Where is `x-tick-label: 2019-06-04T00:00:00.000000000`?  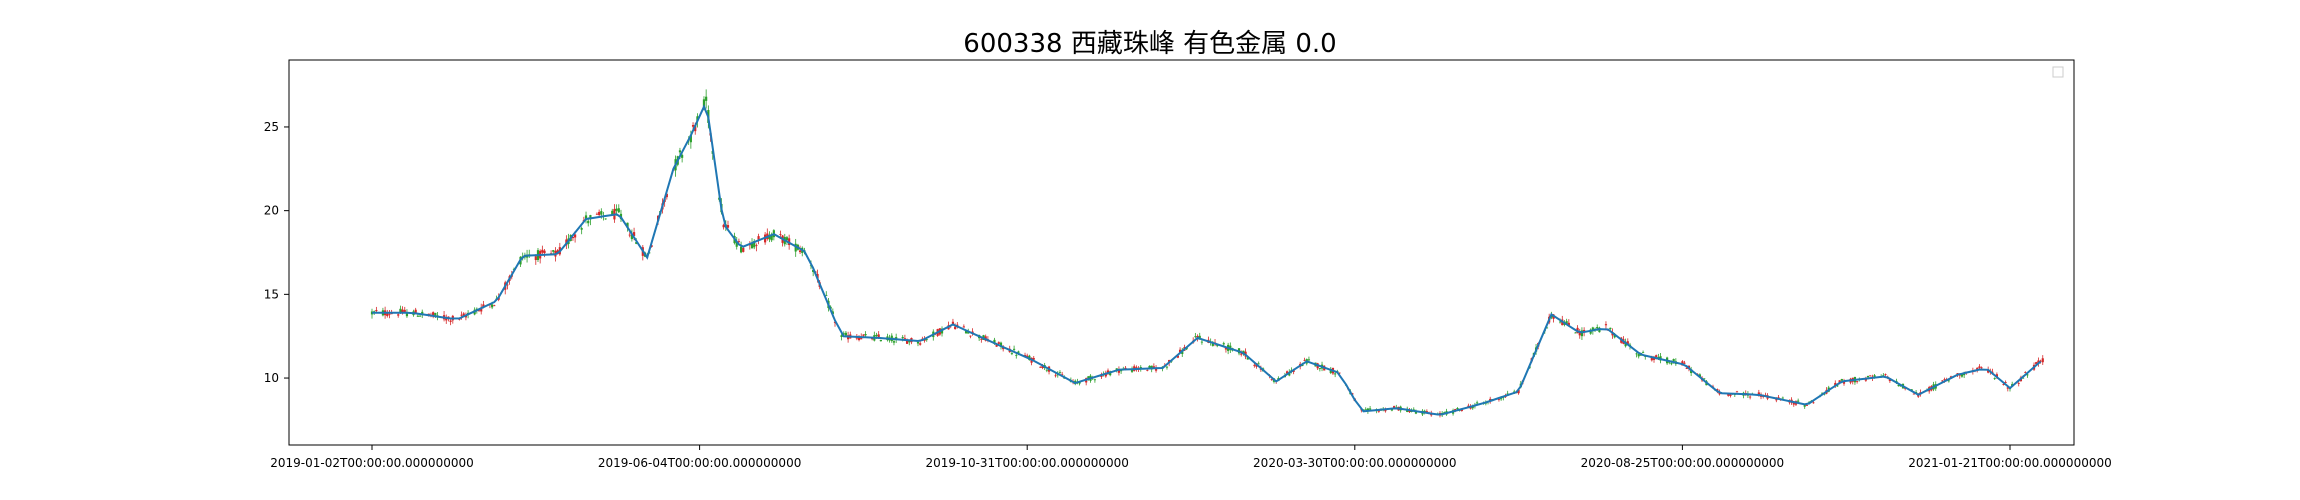
x-tick-label: 2019-06-04T00:00:00.000000000 is located at coordinates (700, 463).